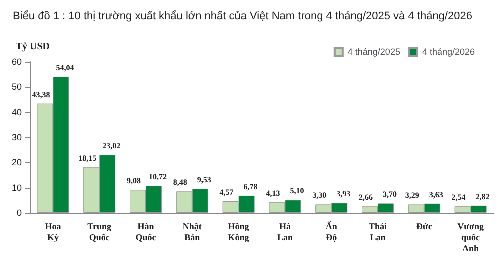 The width and height of the screenshot is (500, 261). I want to click on y-tick-label: 10, so click(17, 187).